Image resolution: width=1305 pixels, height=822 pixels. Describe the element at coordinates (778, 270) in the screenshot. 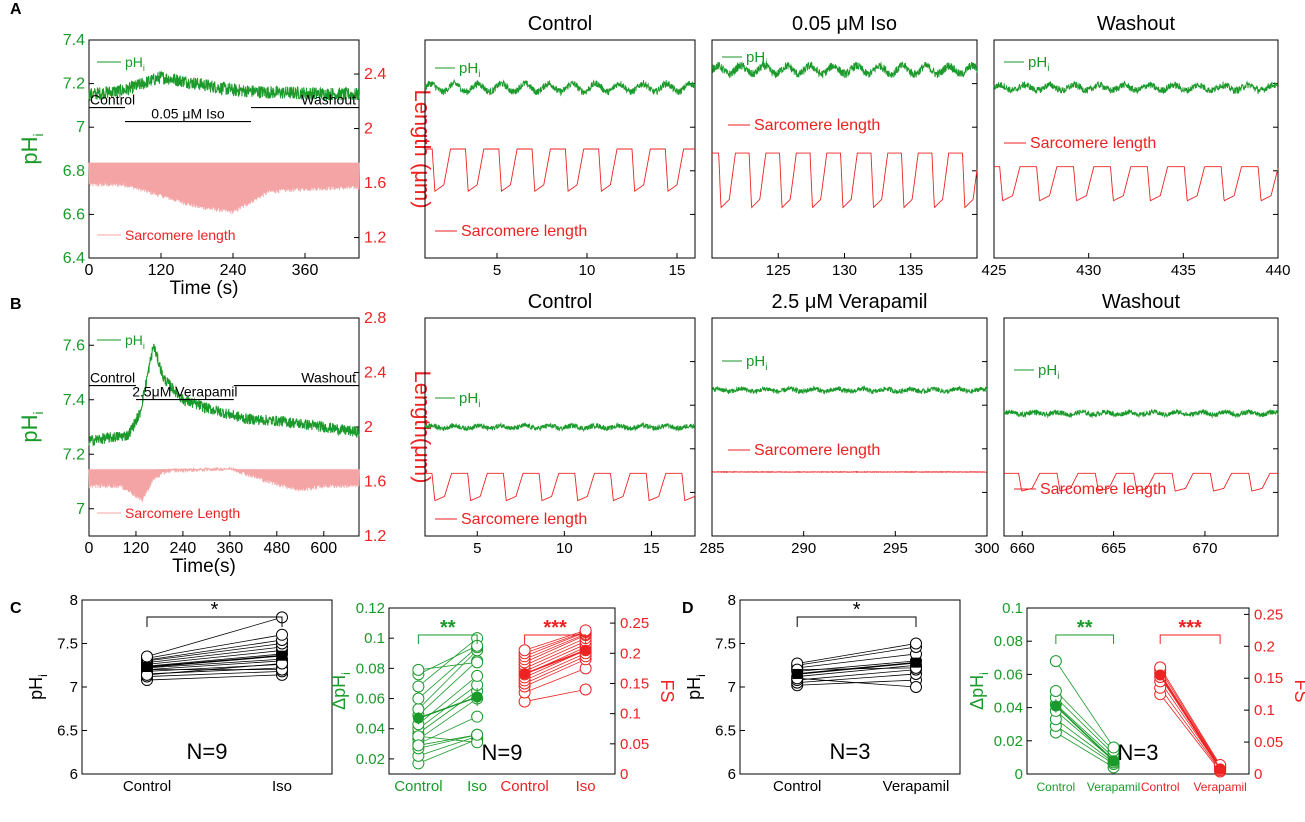

I see `x-tick-label: 125` at that location.